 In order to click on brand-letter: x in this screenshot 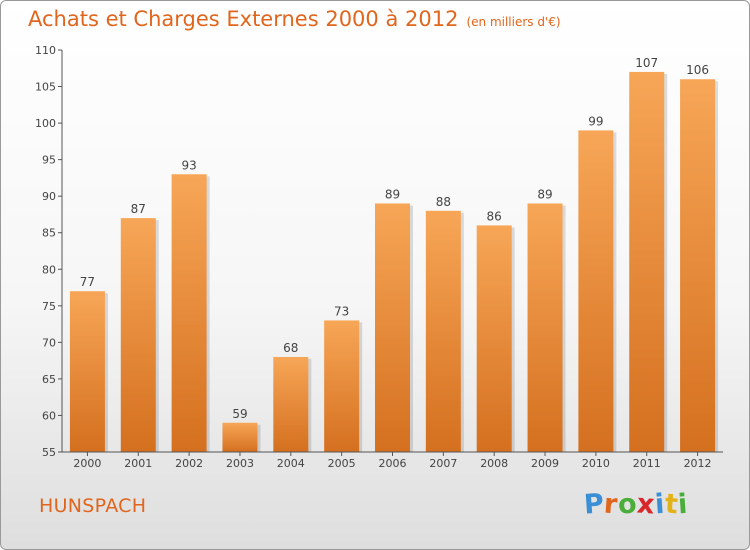, I will do `click(646, 504)`.